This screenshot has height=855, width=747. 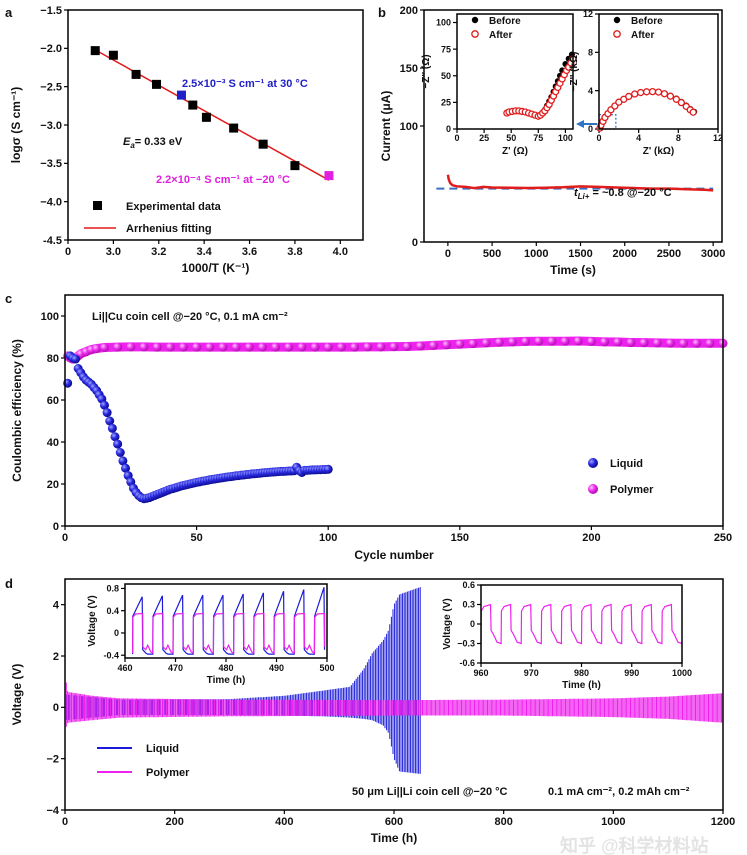 What do you see at coordinates (593, 489) in the screenshot?
I see `legend-marker-polymer` at bounding box center [593, 489].